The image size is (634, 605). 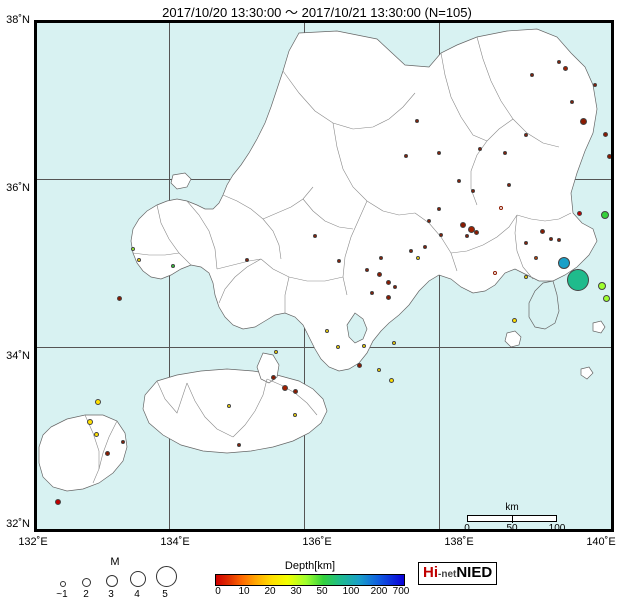 What do you see at coordinates (557, 527) in the screenshot?
I see `scale-tick-100: 100` at bounding box center [557, 527].